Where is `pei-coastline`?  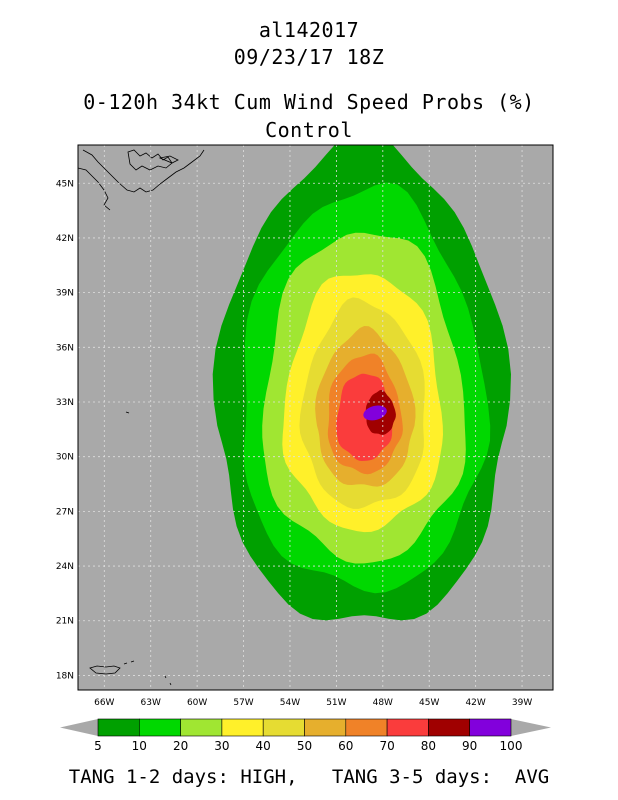 pei-coastline is located at coordinates (168, 159).